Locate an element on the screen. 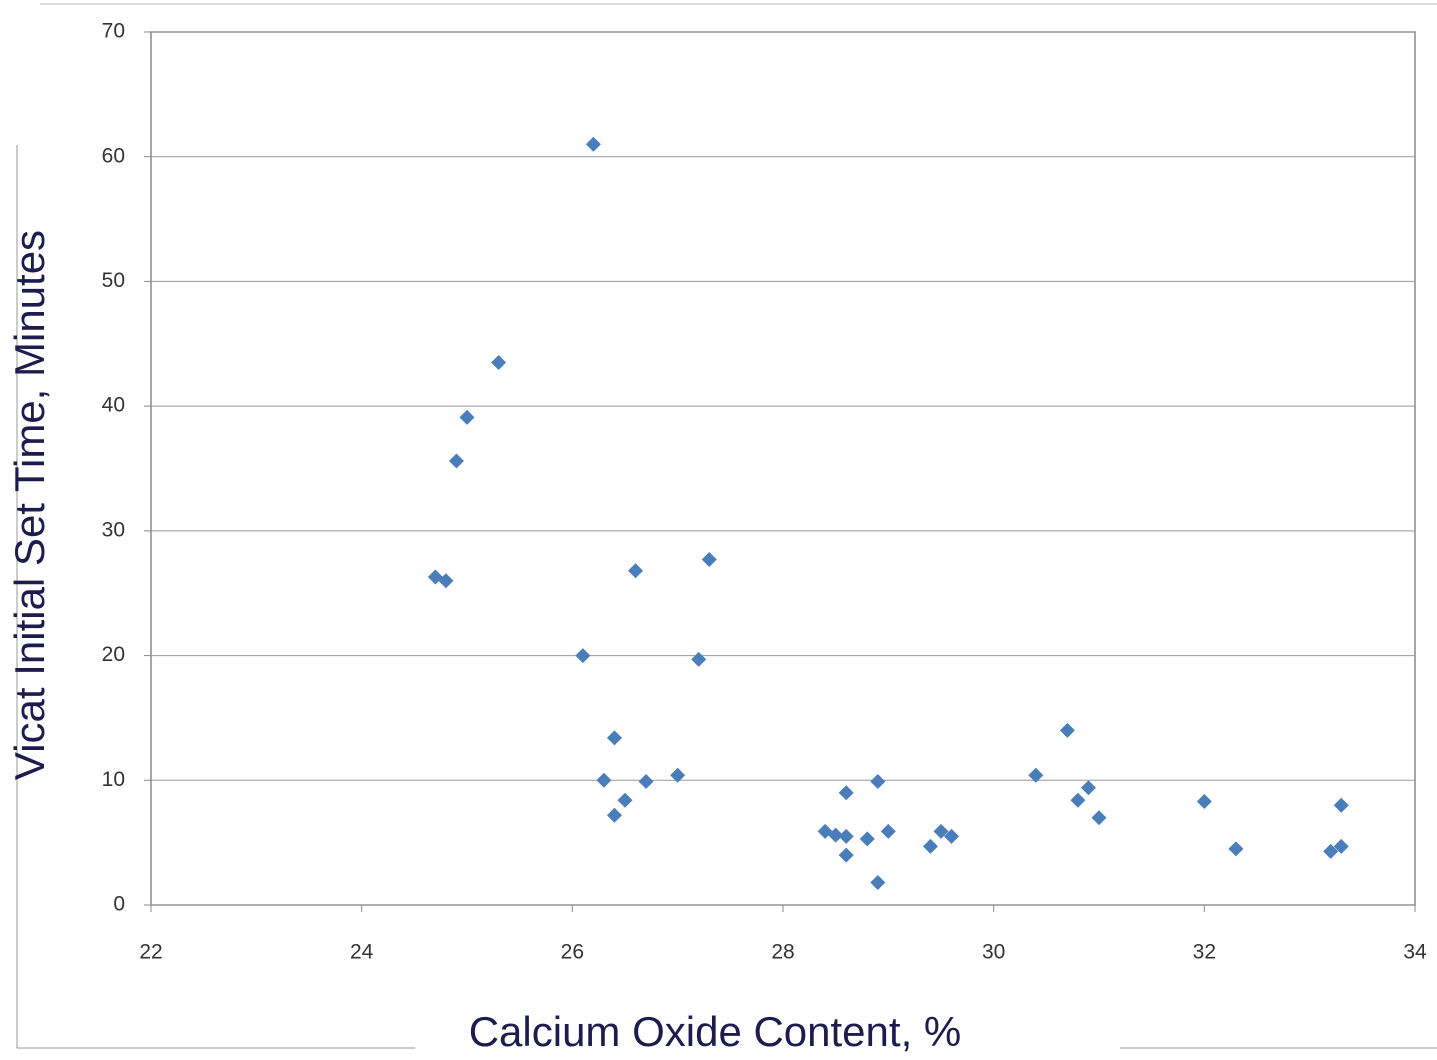 This screenshot has height=1060, width=1437. y-tick-label: 60 is located at coordinates (113, 155).